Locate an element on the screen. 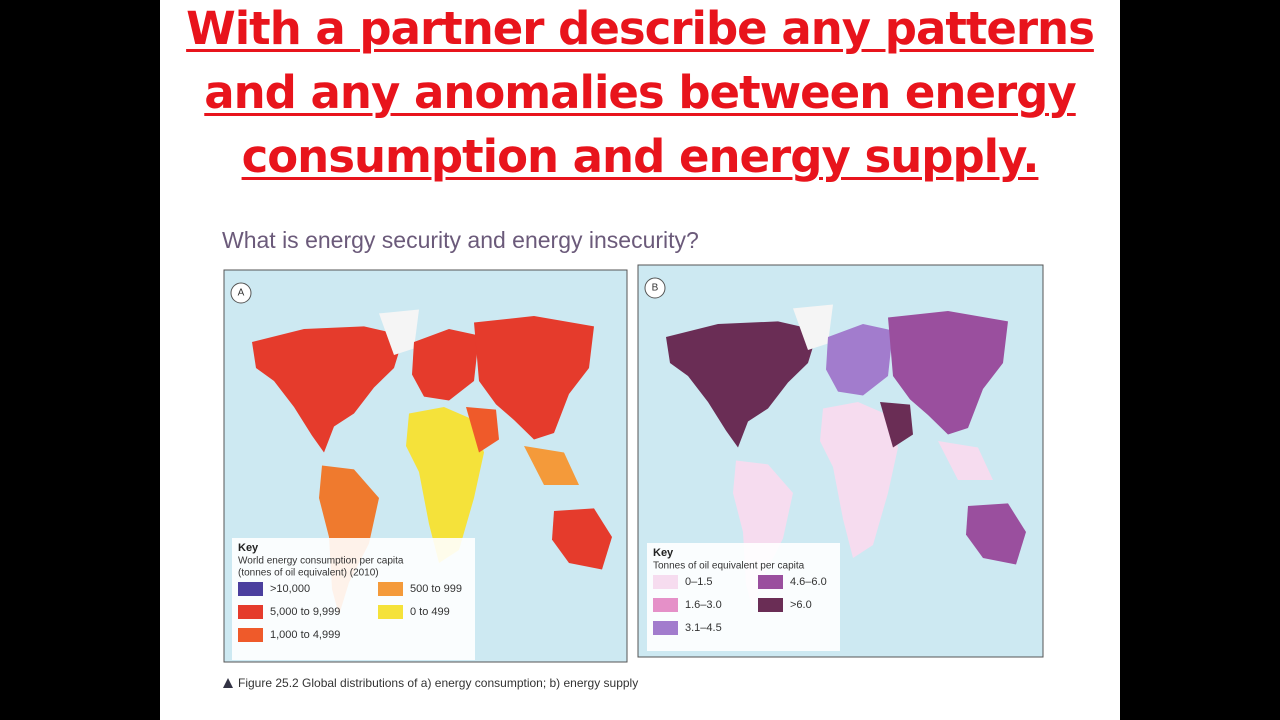 Image resolution: width=1280 pixels, height=720 pixels. title-line: consumption and energy supply. is located at coordinates (640, 156).